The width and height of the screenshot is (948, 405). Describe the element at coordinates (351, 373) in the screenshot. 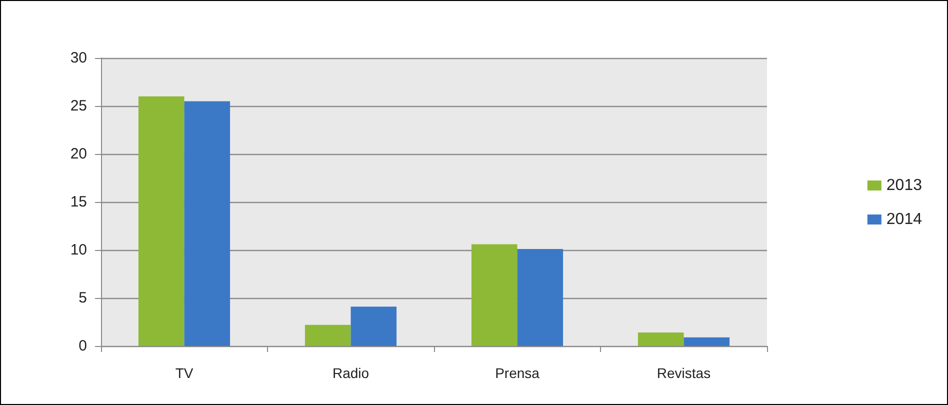

I see `x-tick-label: Radio` at that location.